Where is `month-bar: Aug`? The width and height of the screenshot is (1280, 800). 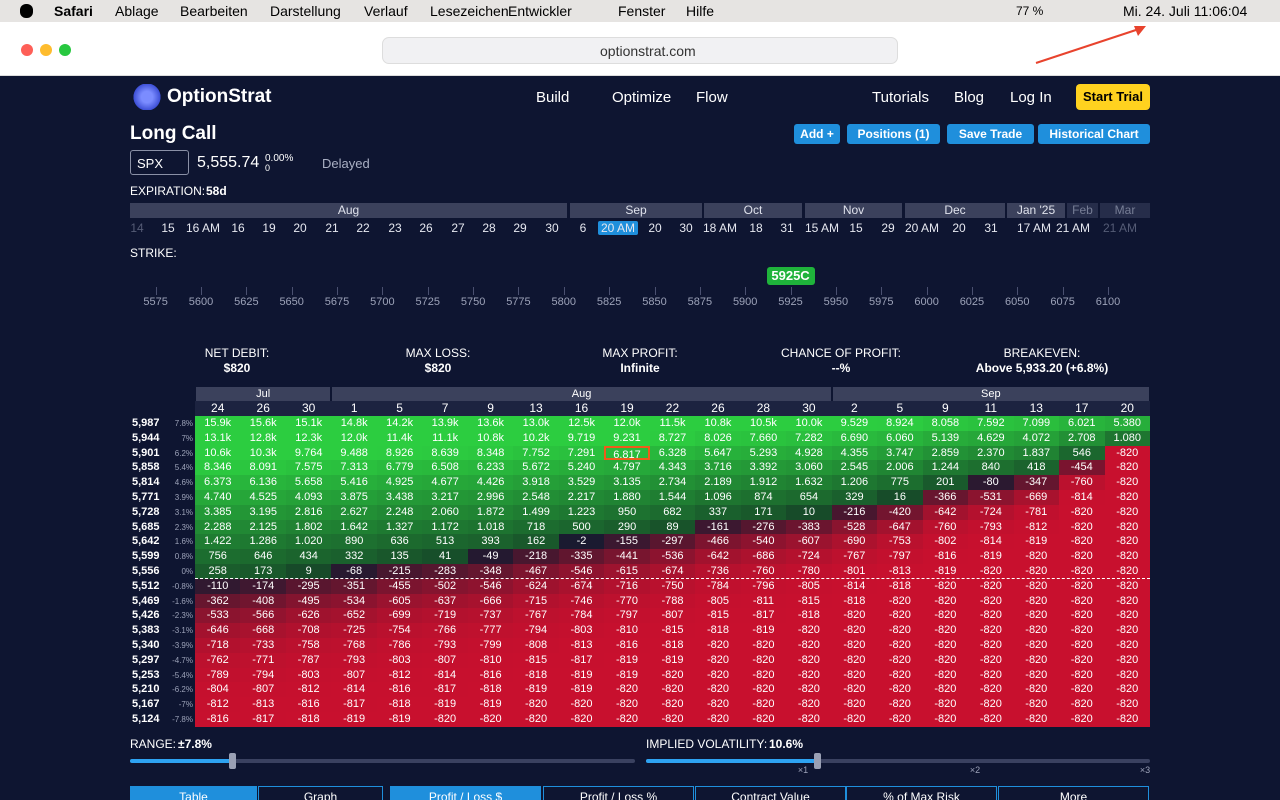 month-bar: Aug is located at coordinates (348, 210).